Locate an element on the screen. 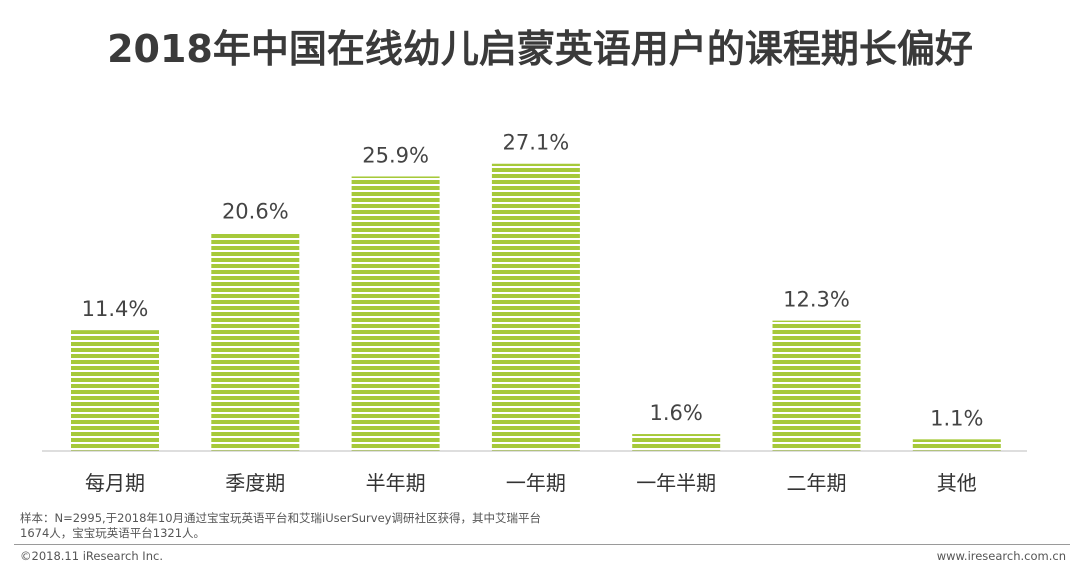  data-label-4: 27.1% is located at coordinates (536, 143).